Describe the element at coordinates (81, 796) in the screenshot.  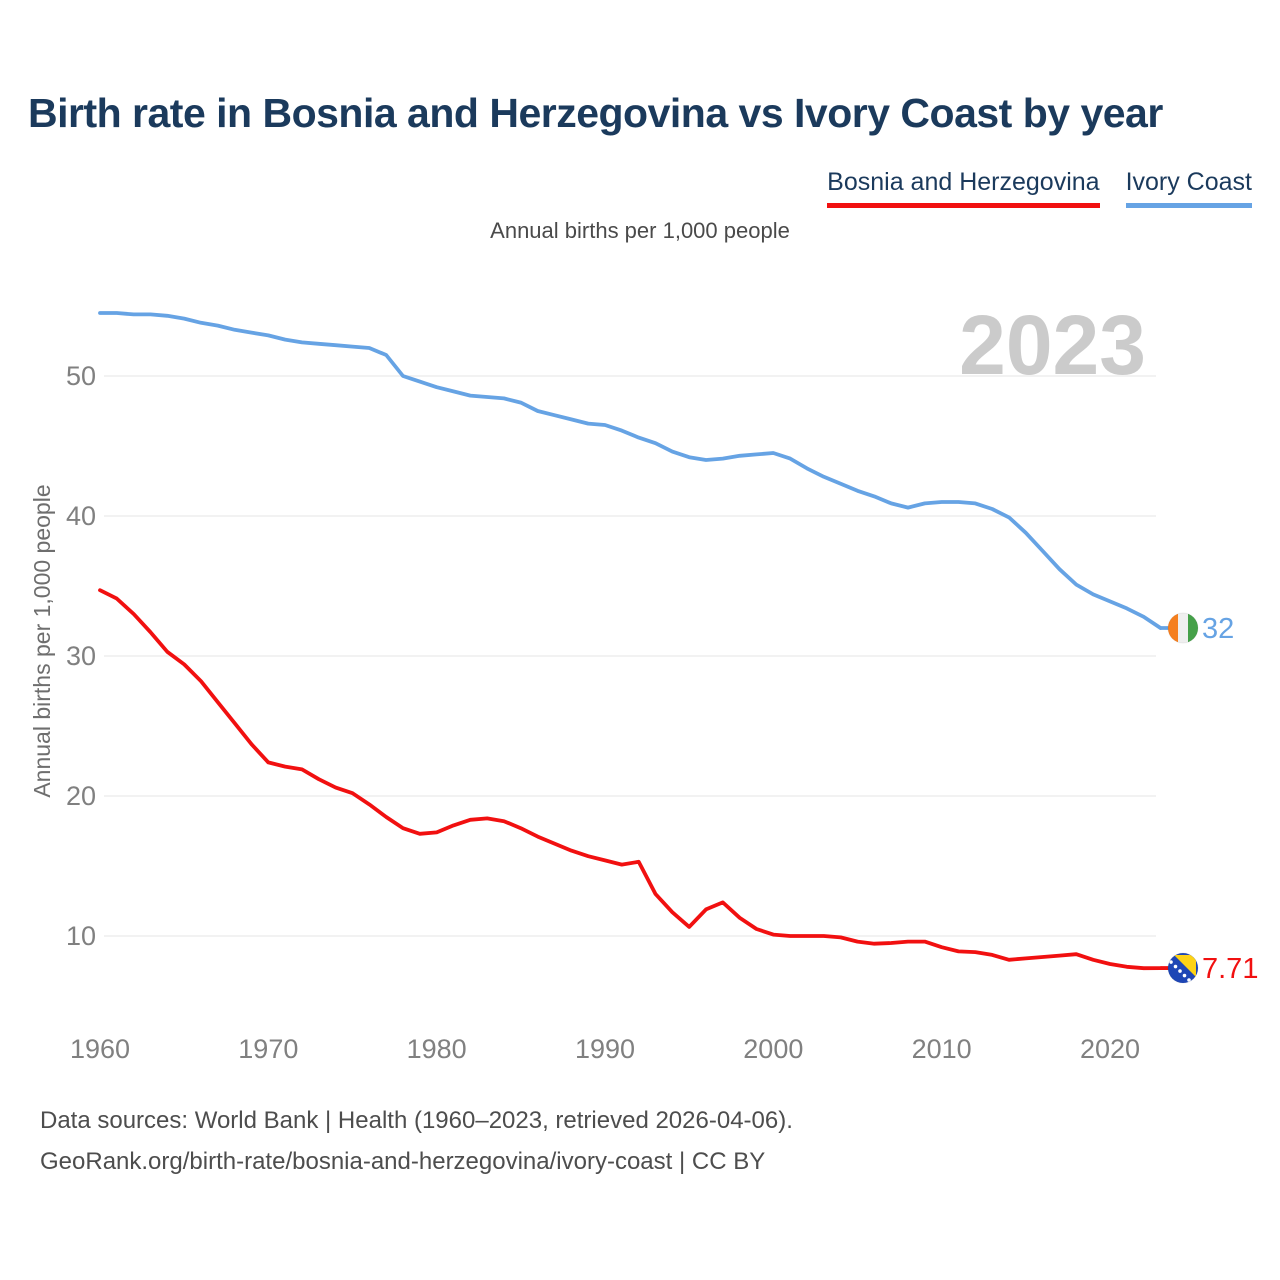
I see `y-tick-label-20: 20` at that location.